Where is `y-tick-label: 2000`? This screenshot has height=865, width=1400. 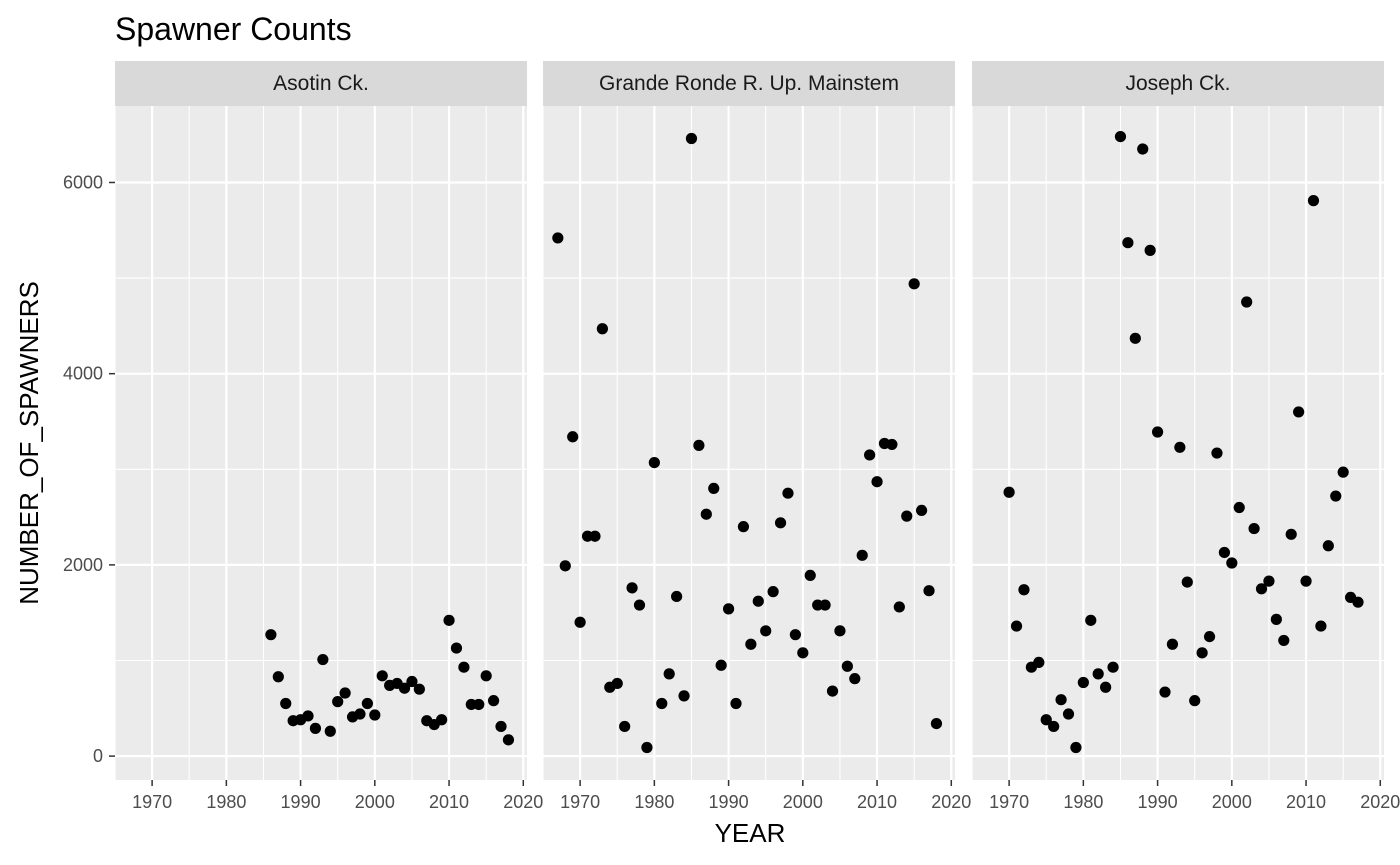 y-tick-label: 2000 is located at coordinates (83, 565).